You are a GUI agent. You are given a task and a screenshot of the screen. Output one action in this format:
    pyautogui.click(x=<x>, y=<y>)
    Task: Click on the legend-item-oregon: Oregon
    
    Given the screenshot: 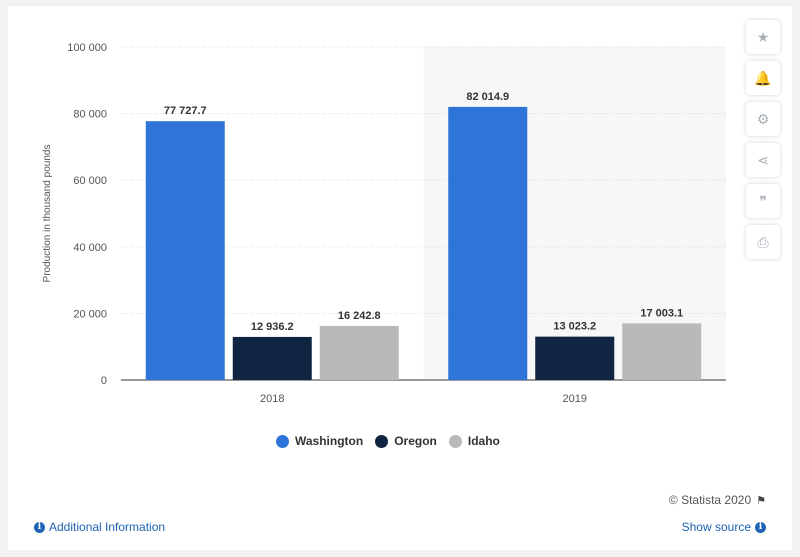 What is the action you would take?
    pyautogui.click(x=406, y=441)
    